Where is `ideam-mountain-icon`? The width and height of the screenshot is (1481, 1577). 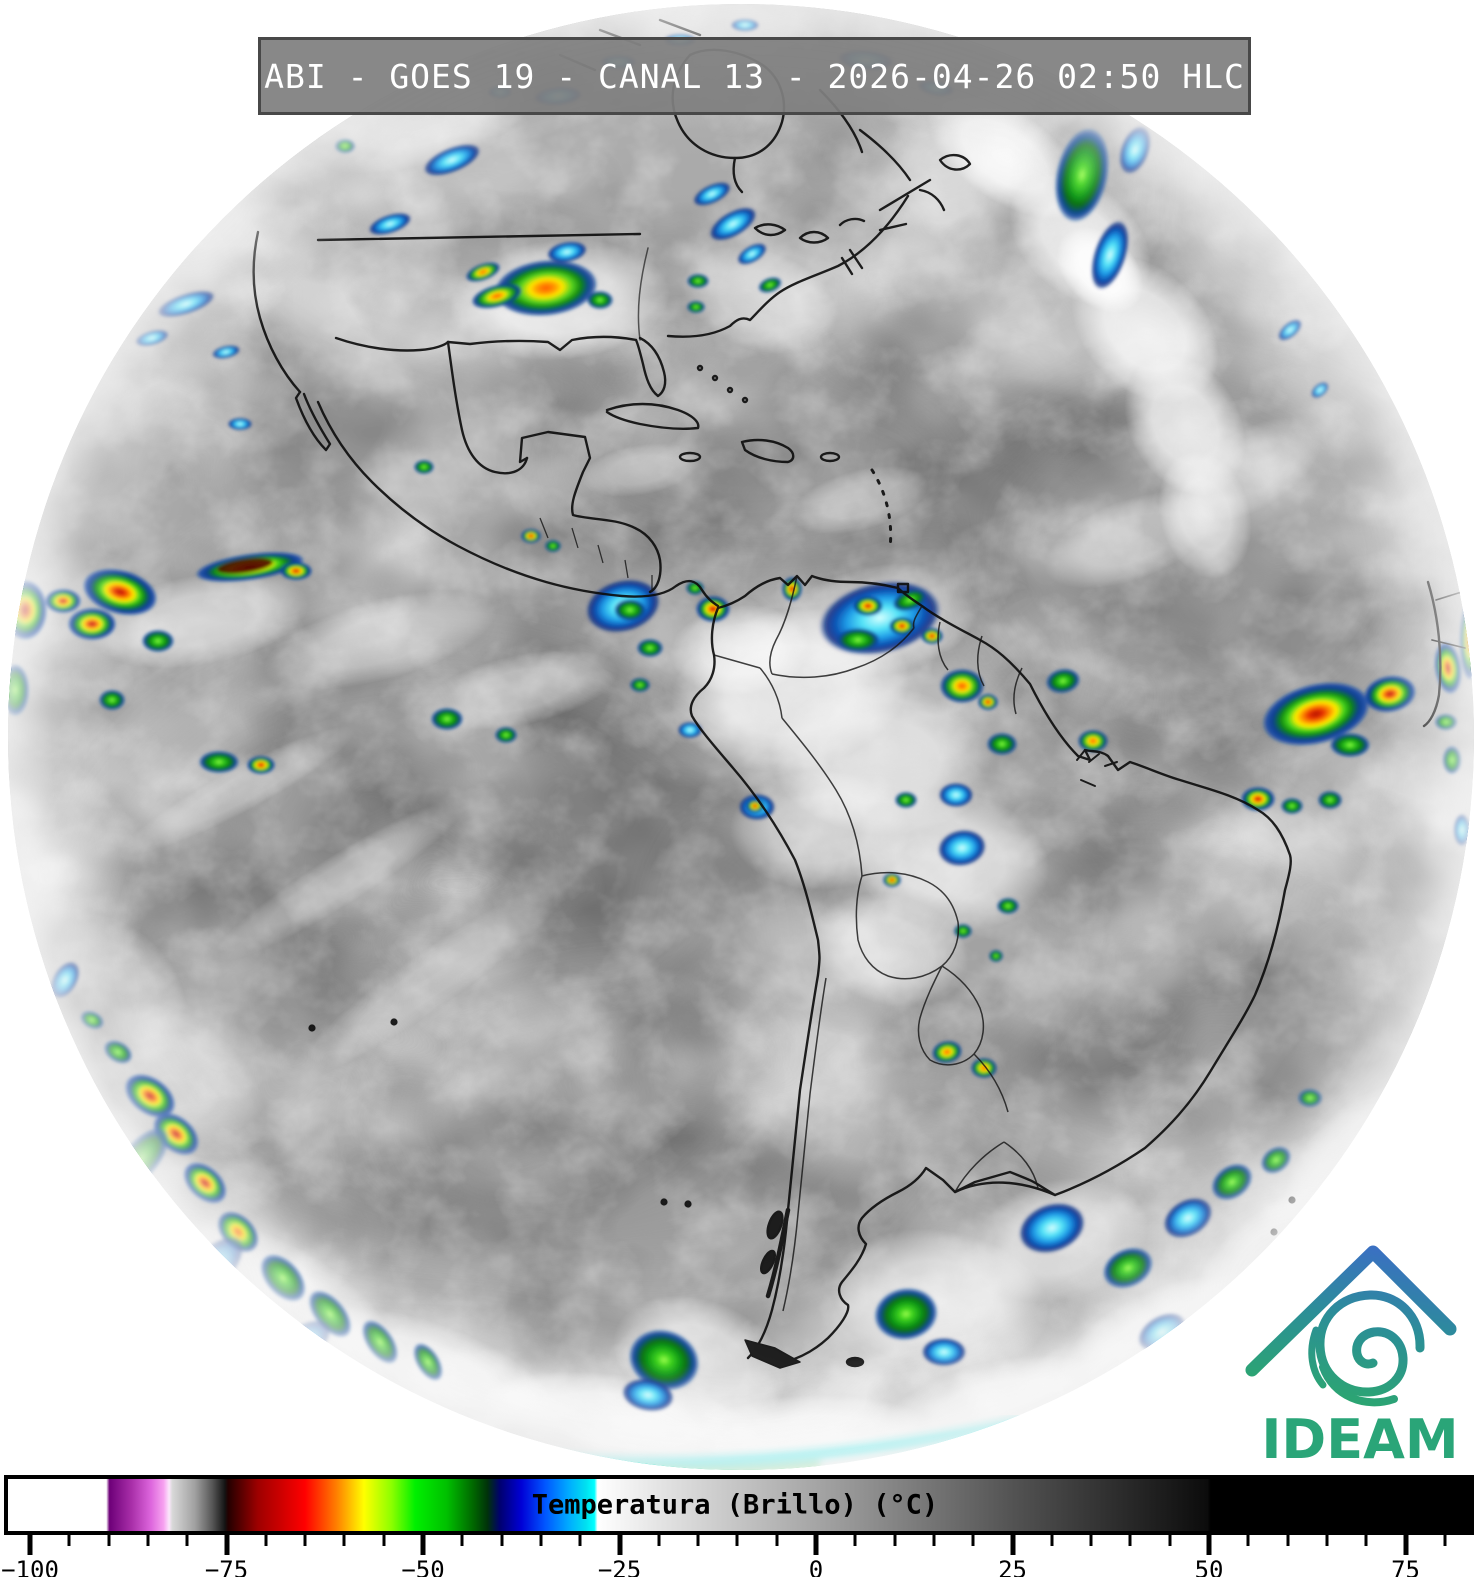 ideam-mountain-icon is located at coordinates (1351, 1311).